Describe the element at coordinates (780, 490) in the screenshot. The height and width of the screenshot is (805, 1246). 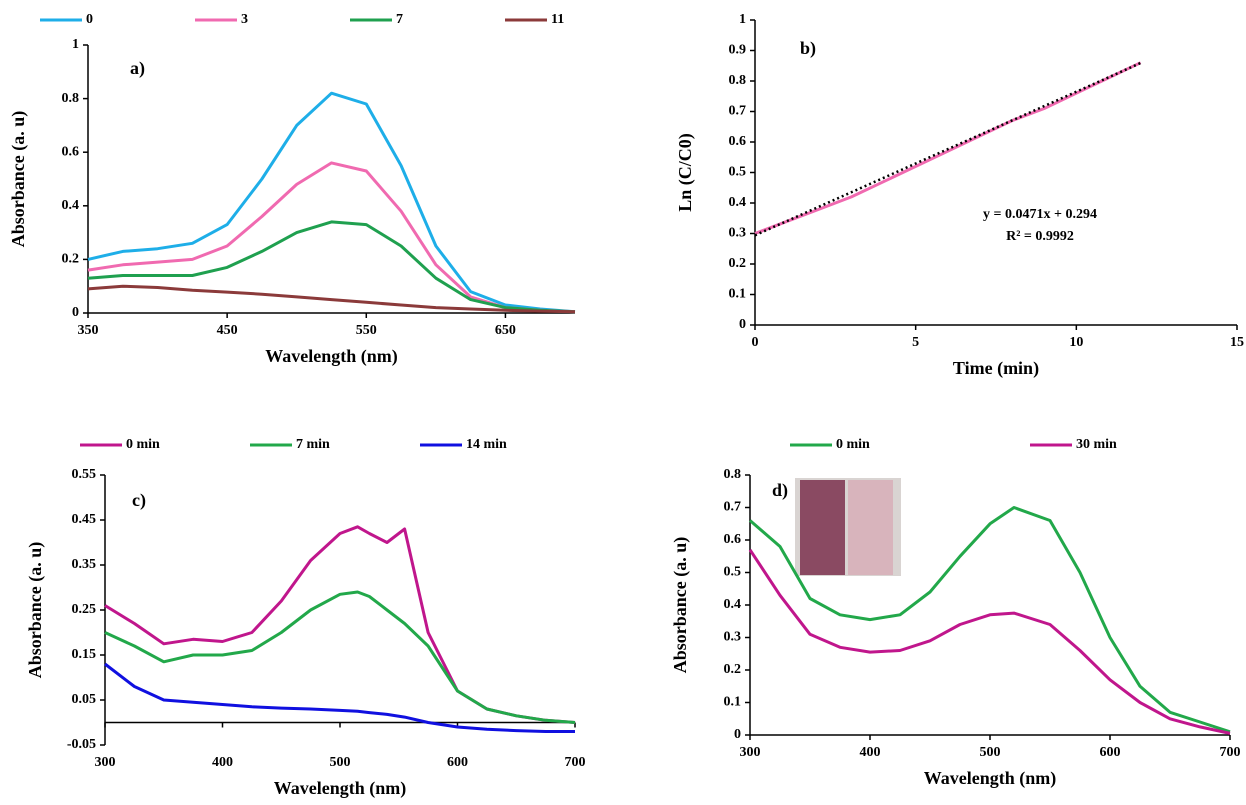
I see `panel-label: d)` at that location.